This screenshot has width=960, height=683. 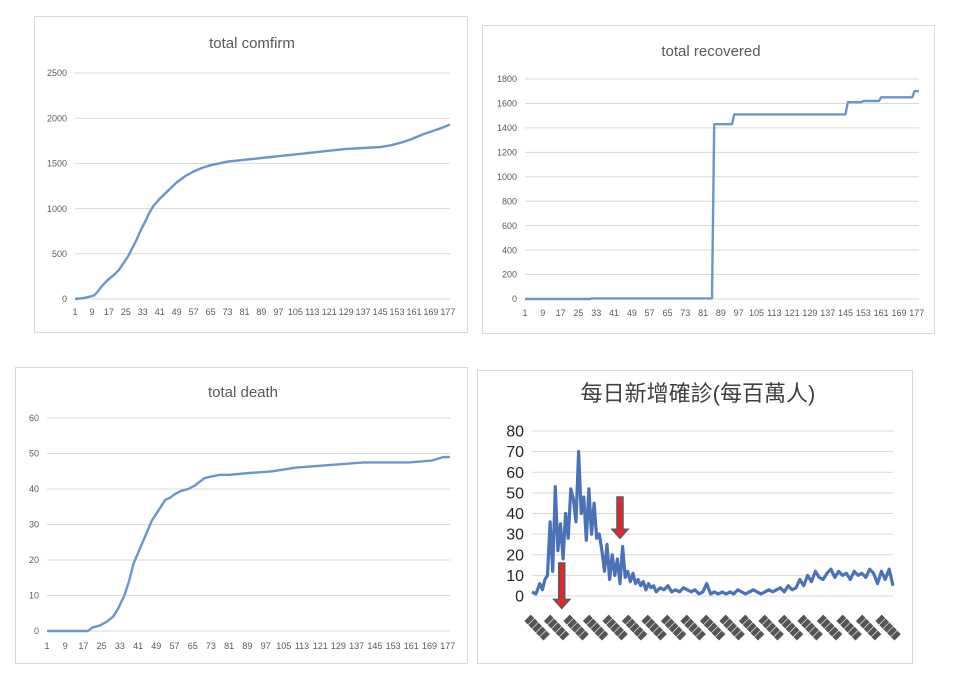 What do you see at coordinates (34, 418) in the screenshot?
I see `y-tick-label: 60` at bounding box center [34, 418].